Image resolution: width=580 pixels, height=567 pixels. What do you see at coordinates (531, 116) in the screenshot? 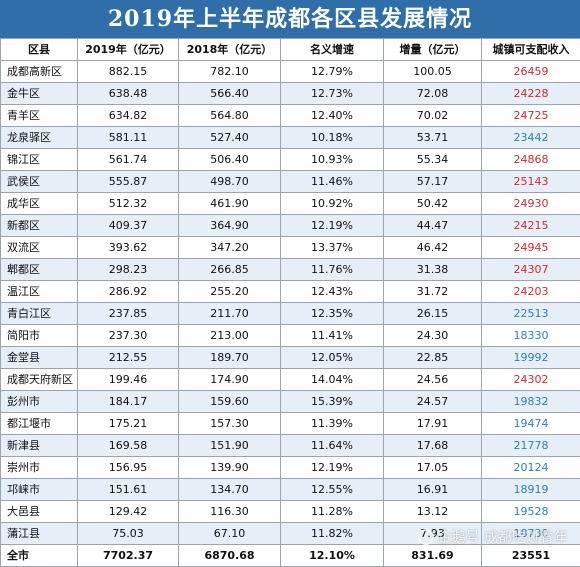
I see `income-cell: 24725` at bounding box center [531, 116].